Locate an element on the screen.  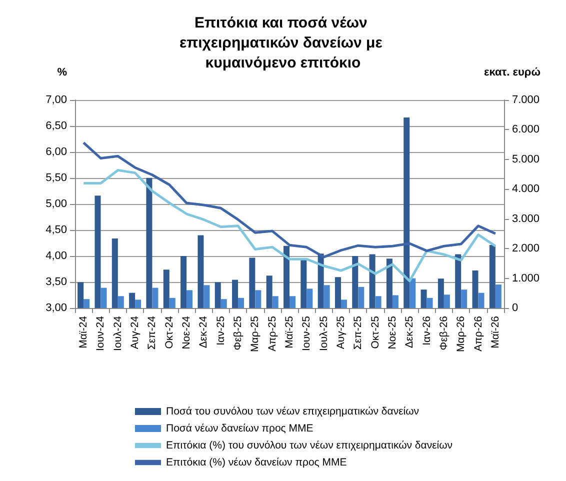
y-tick-label: 5,50 is located at coordinates (56, 178).